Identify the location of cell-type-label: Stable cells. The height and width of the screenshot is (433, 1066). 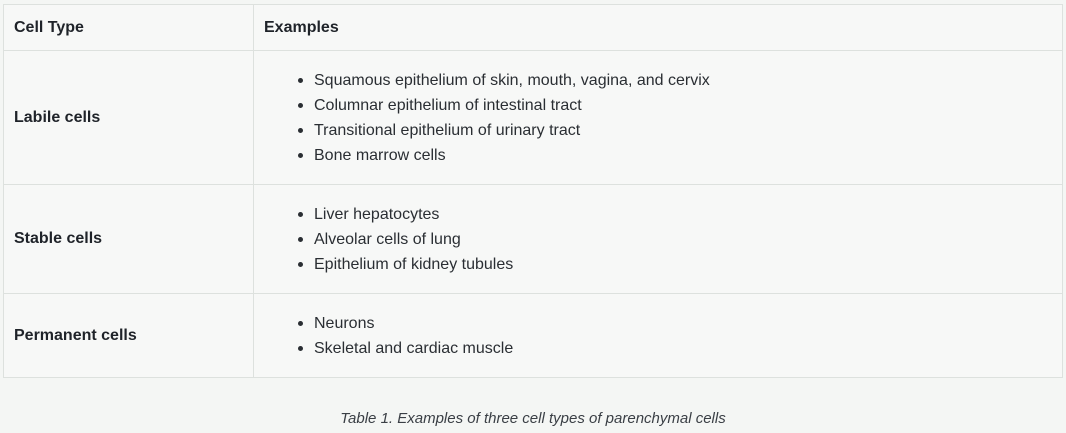
(128, 239).